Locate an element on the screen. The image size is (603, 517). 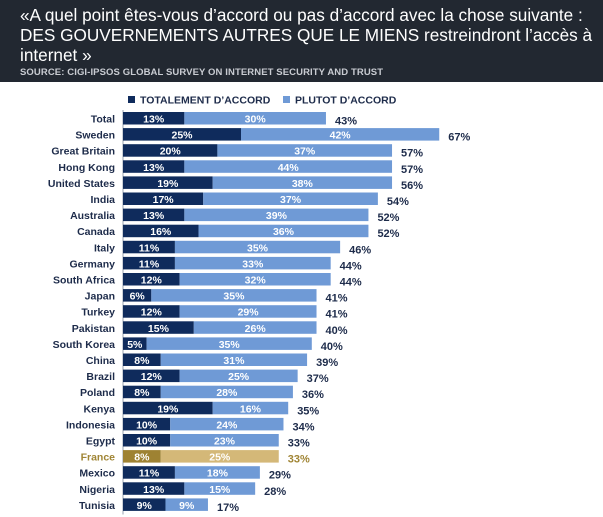
data-label-plutot: 38% is located at coordinates (303, 184).